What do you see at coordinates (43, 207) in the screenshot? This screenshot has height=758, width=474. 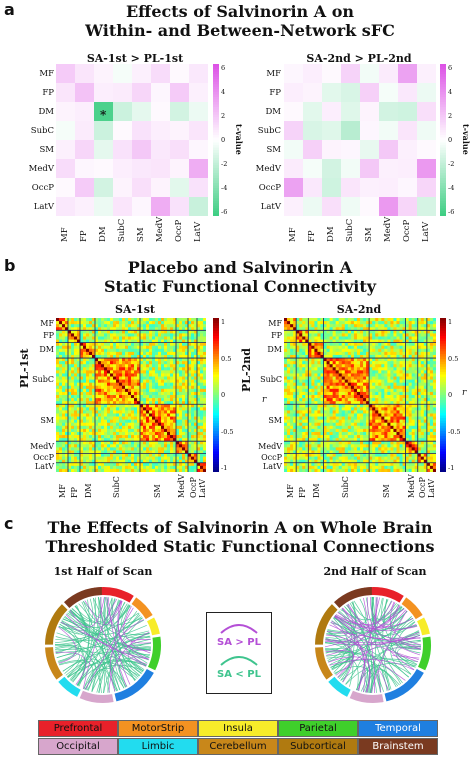 I see `network-row-label: LatV` at bounding box center [43, 207].